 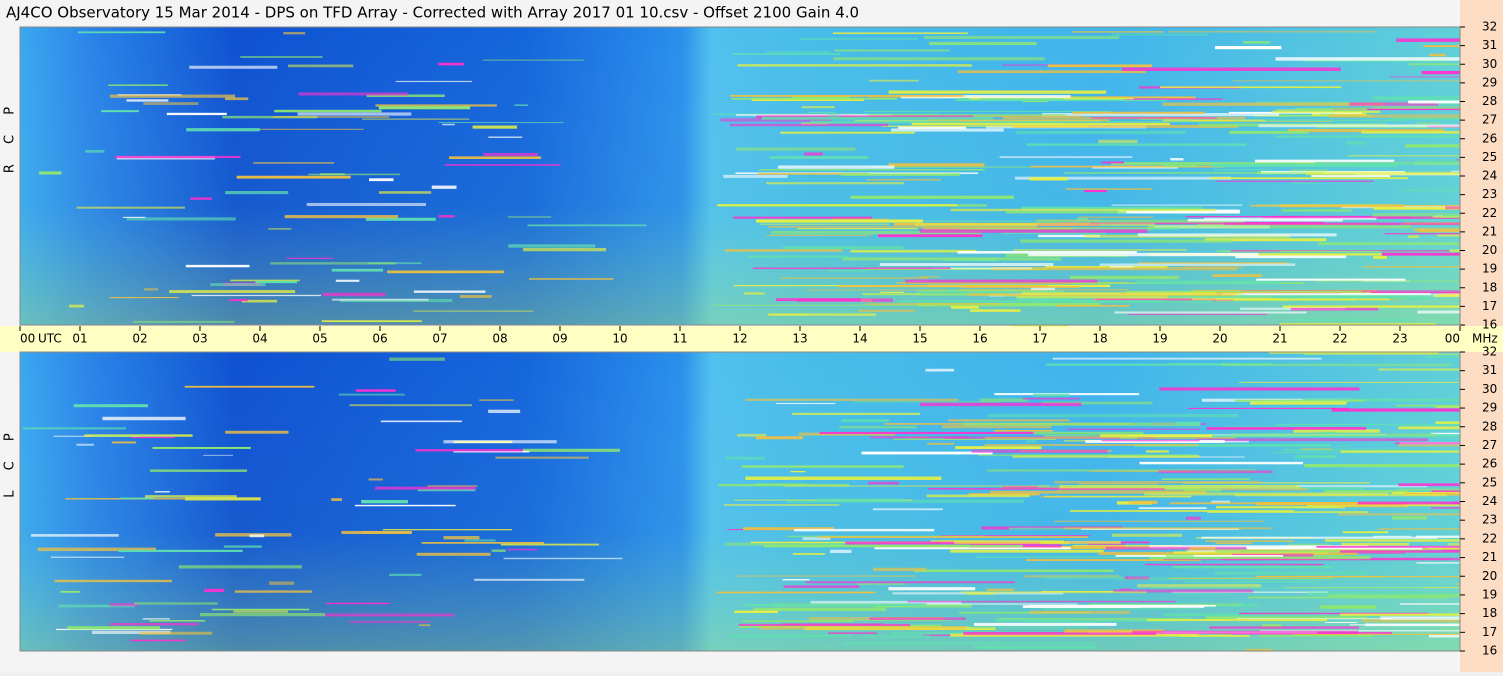 What do you see at coordinates (1279, 339) in the screenshot?
I see `x-tick-label: 21` at bounding box center [1279, 339].